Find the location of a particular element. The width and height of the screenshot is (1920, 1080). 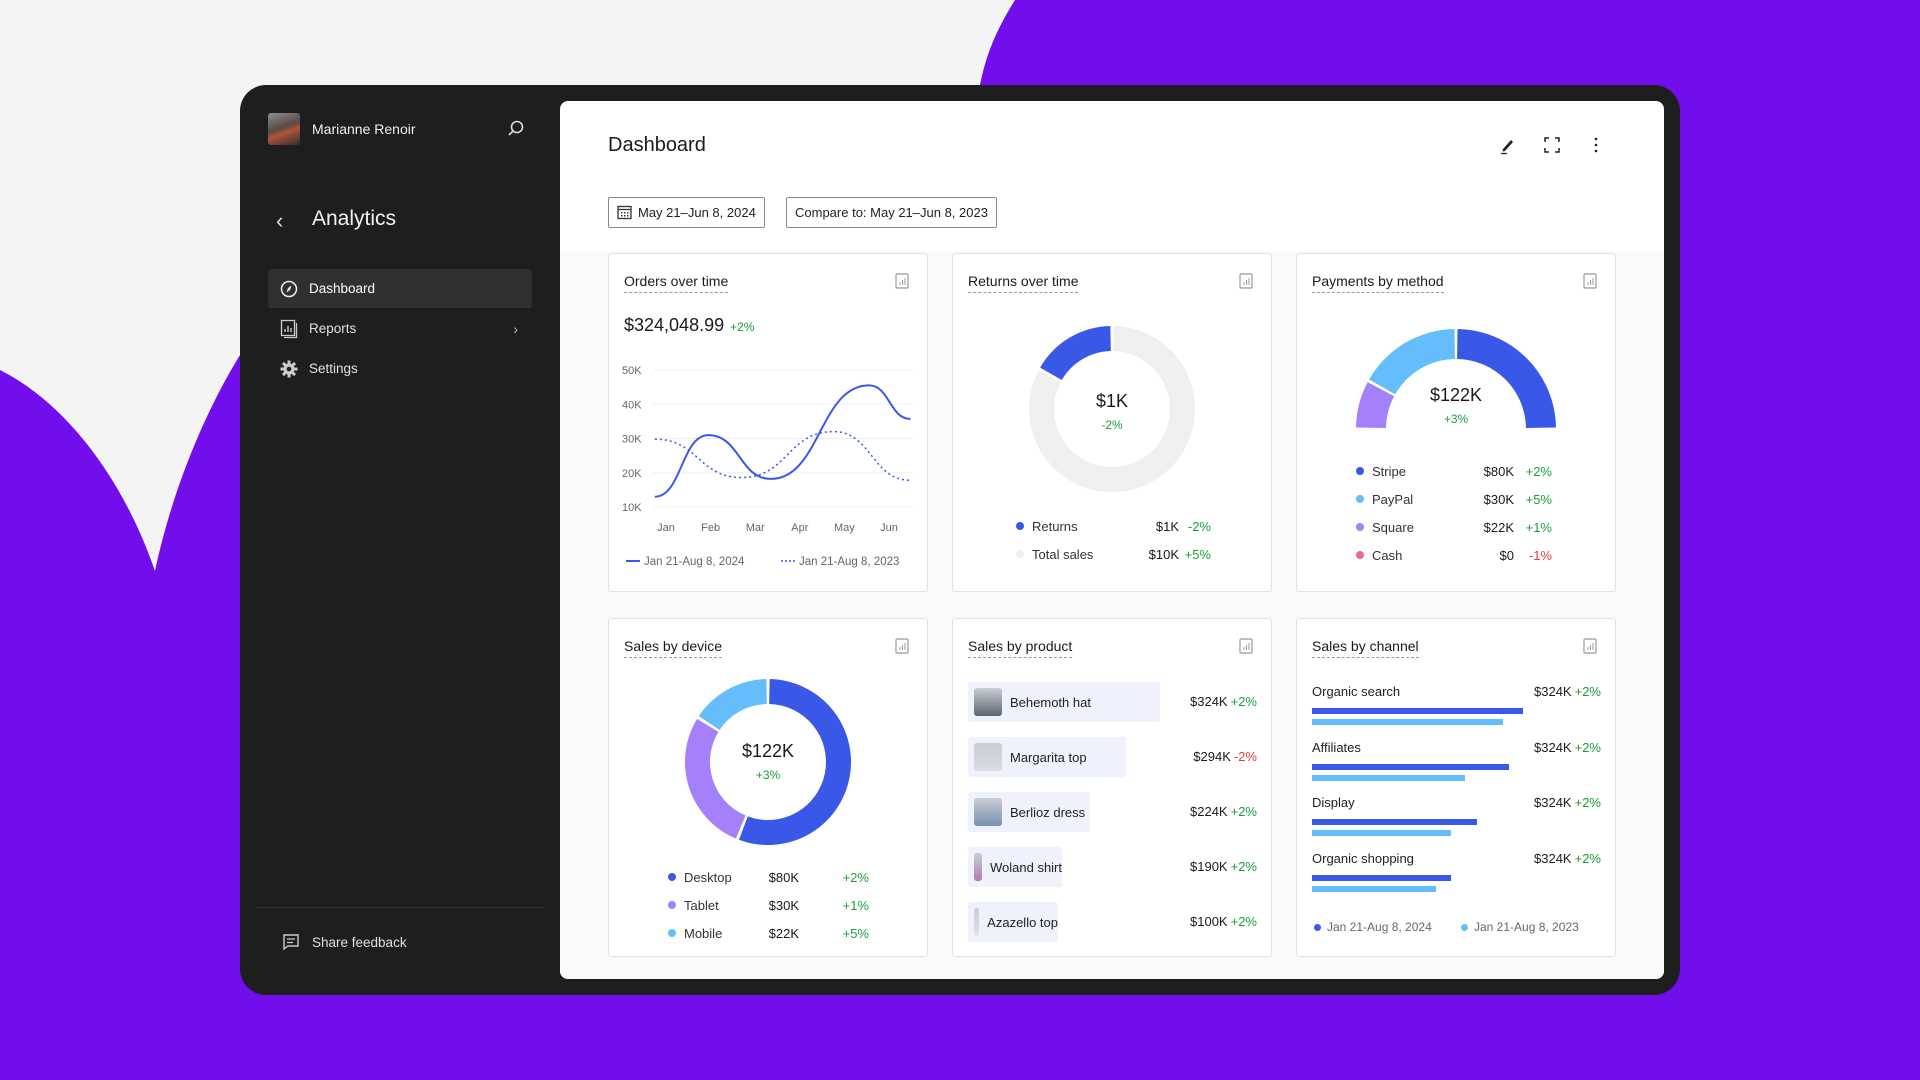

channel-value: $324K +2% is located at coordinates (1567, 691).